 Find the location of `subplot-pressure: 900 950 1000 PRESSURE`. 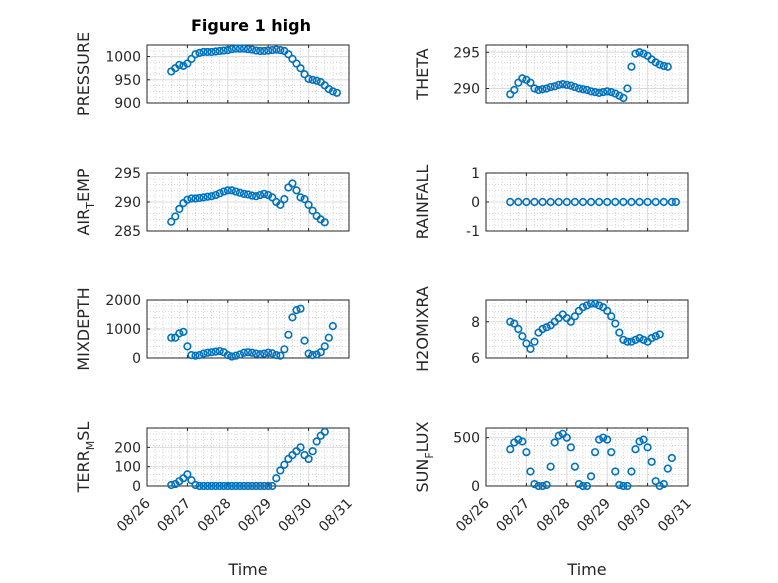

subplot-pressure: 900 950 1000 PRESSURE is located at coordinates (212, 74).